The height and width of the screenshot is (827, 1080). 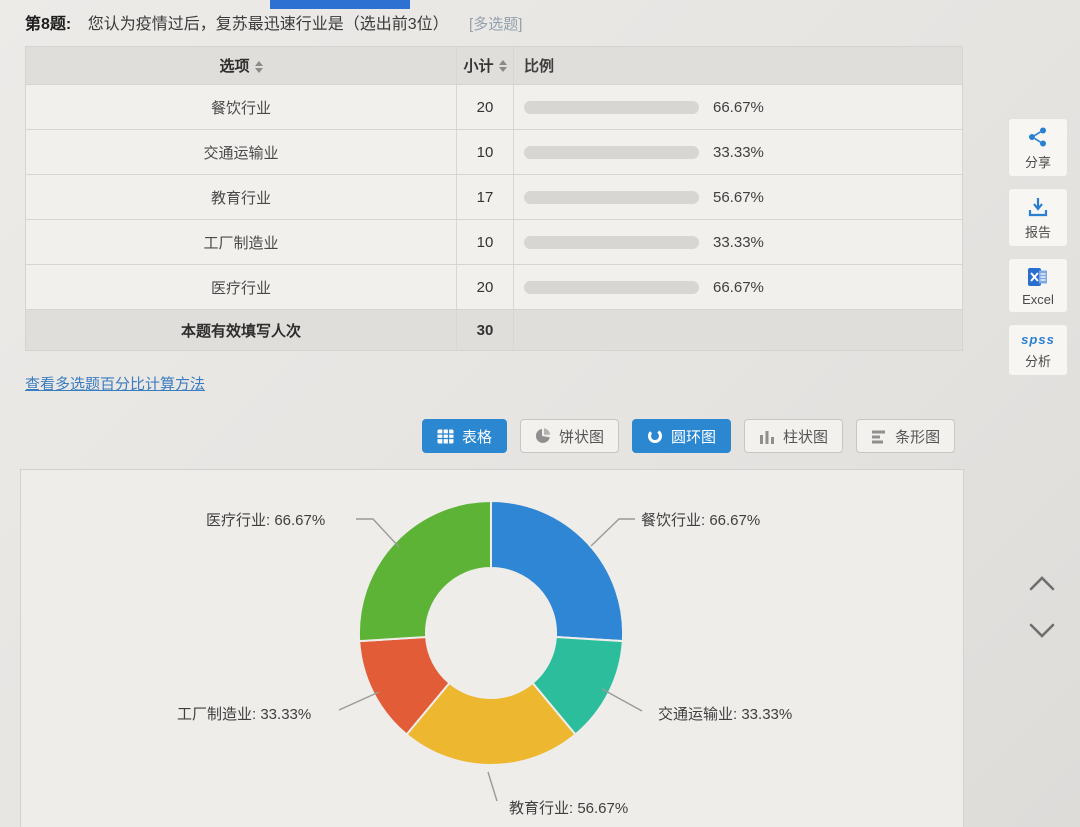 I want to click on leader-lines, so click(x=490, y=660).